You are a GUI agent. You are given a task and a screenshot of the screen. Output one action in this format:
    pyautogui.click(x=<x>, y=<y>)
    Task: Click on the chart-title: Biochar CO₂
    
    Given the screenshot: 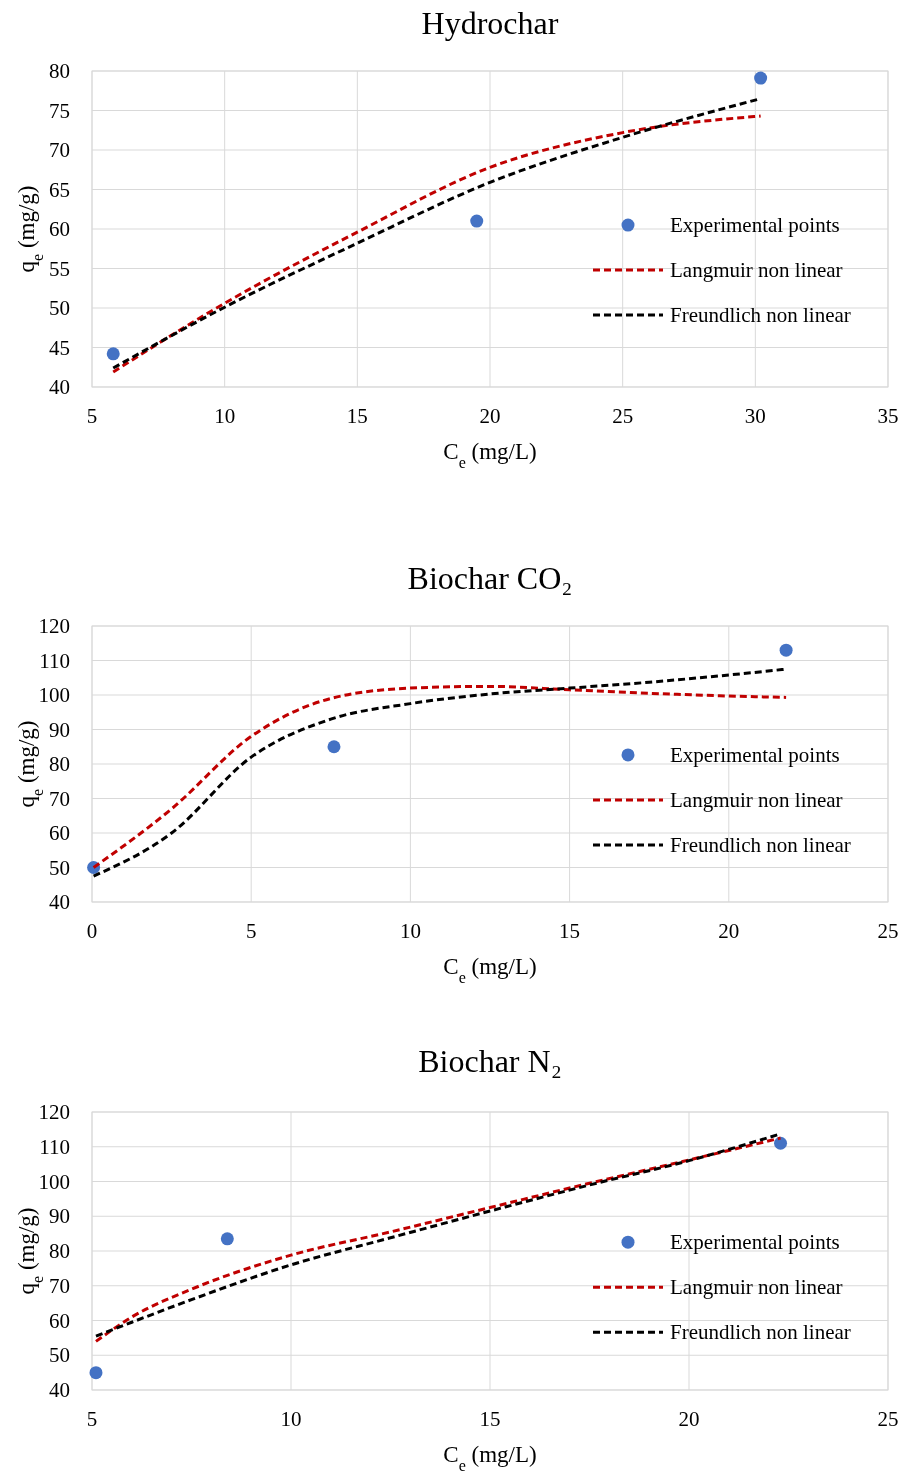 What is the action you would take?
    pyautogui.click(x=490, y=578)
    